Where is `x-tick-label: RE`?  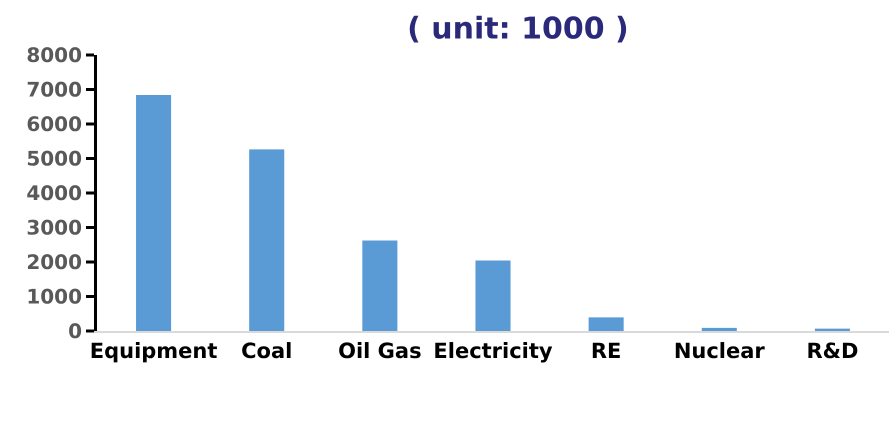
x-tick-label: RE is located at coordinates (606, 351).